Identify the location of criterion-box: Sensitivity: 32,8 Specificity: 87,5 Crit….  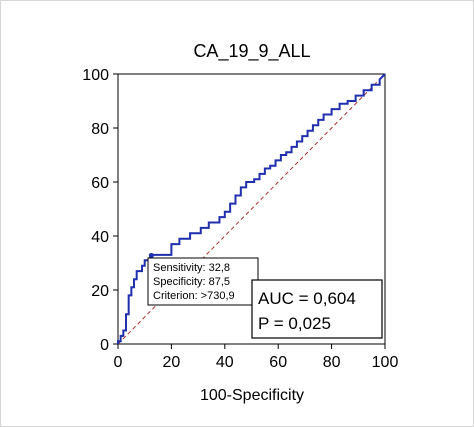
(203, 281).